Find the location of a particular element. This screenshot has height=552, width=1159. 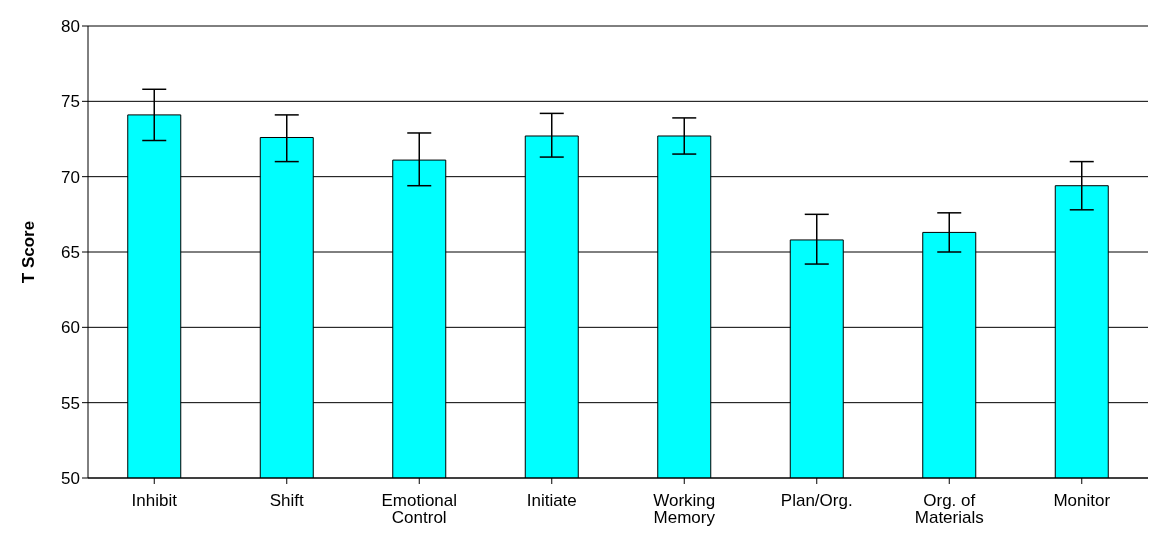

y-tick-label: 80 is located at coordinates (70, 27).